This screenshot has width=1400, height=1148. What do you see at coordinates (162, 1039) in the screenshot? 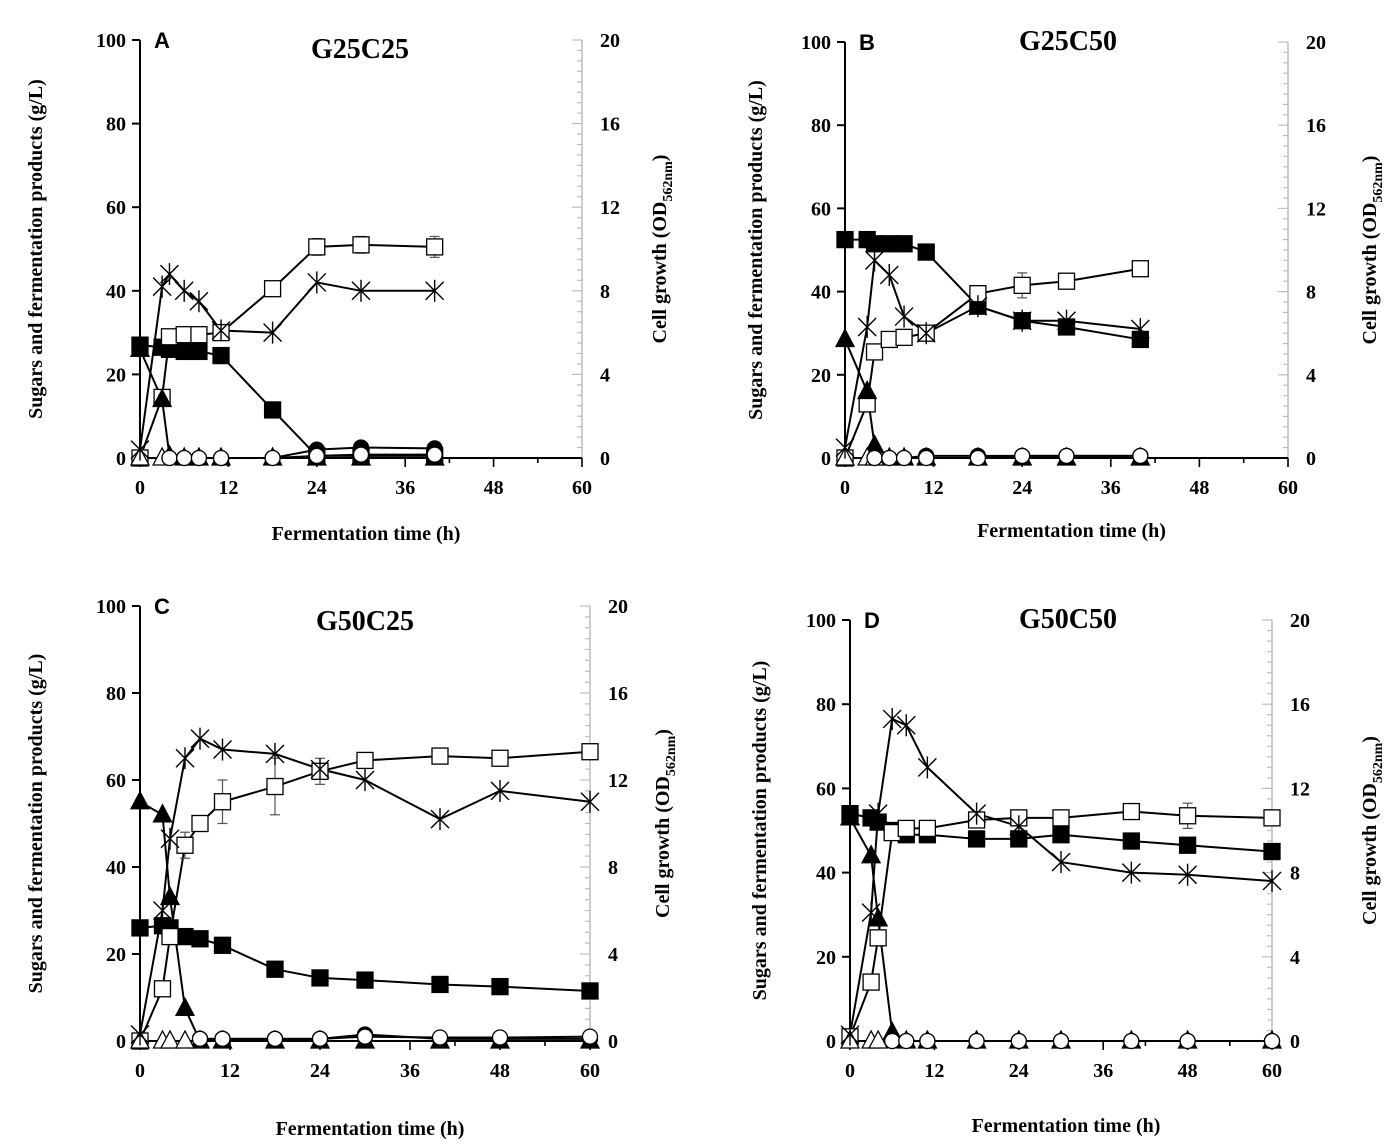
I see `series-open-triangle` at bounding box center [162, 1039].